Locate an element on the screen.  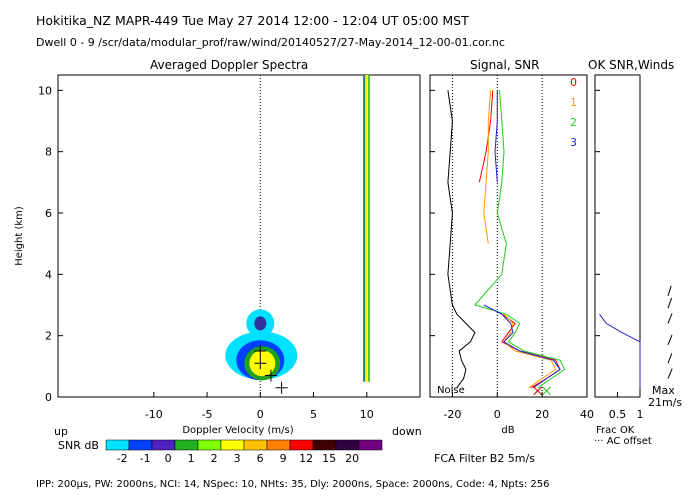
frac-ok-line is located at coordinates (620, 350).